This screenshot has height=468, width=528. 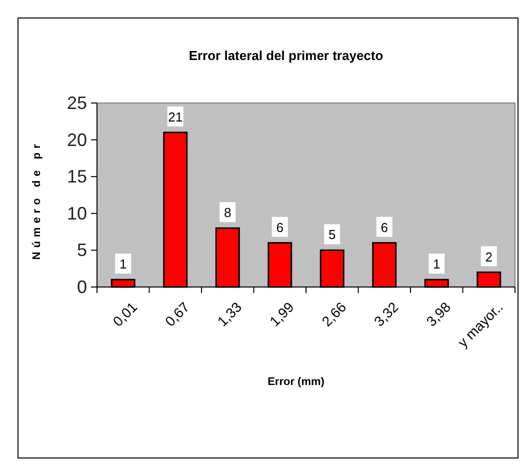 What do you see at coordinates (386, 314) in the screenshot?
I see `x-tick-label: 3,32` at bounding box center [386, 314].